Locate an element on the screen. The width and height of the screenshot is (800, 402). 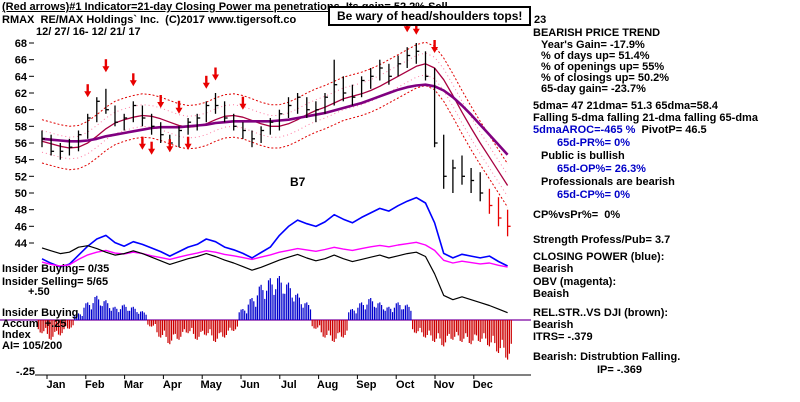
rp-strength-ratio: Strength Profess/Pub= 3.7 is located at coordinates (602, 240).